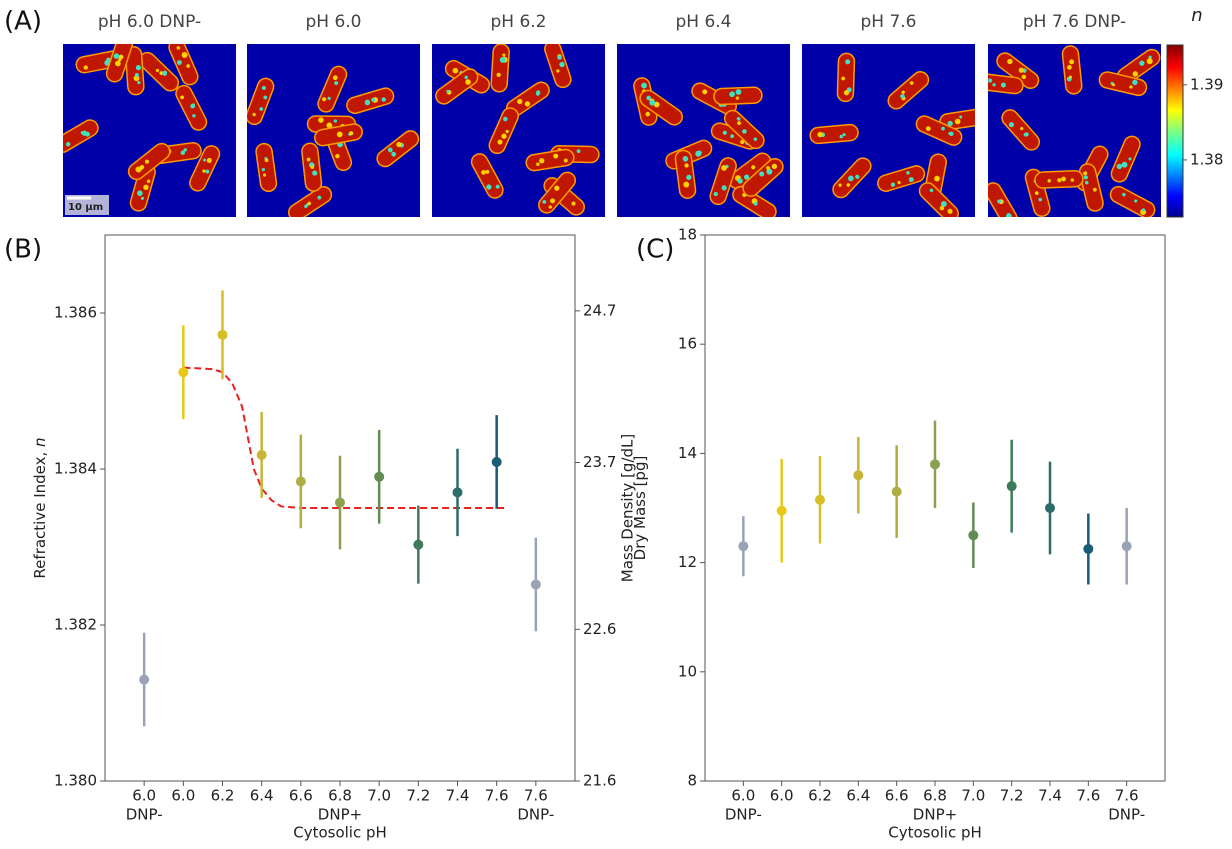 Image resolution: width=1232 pixels, height=849 pixels. I want to click on y2-tick-label: 22.6, so click(599, 629).